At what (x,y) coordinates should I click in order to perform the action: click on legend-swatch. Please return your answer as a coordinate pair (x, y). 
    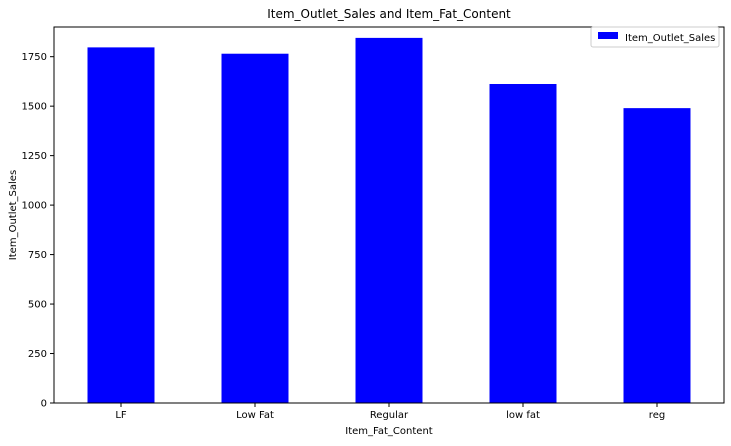
    Looking at the image, I should click on (608, 35).